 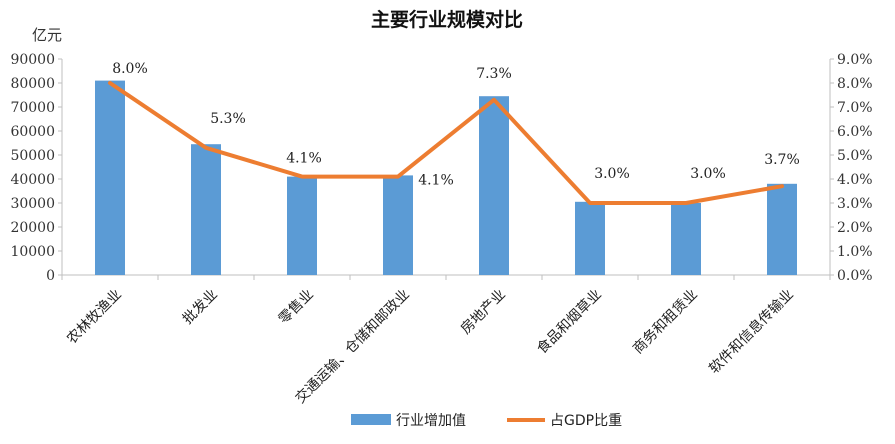 What do you see at coordinates (32, 108) in the screenshot?
I see `y-tick-label: 70000` at bounding box center [32, 108].